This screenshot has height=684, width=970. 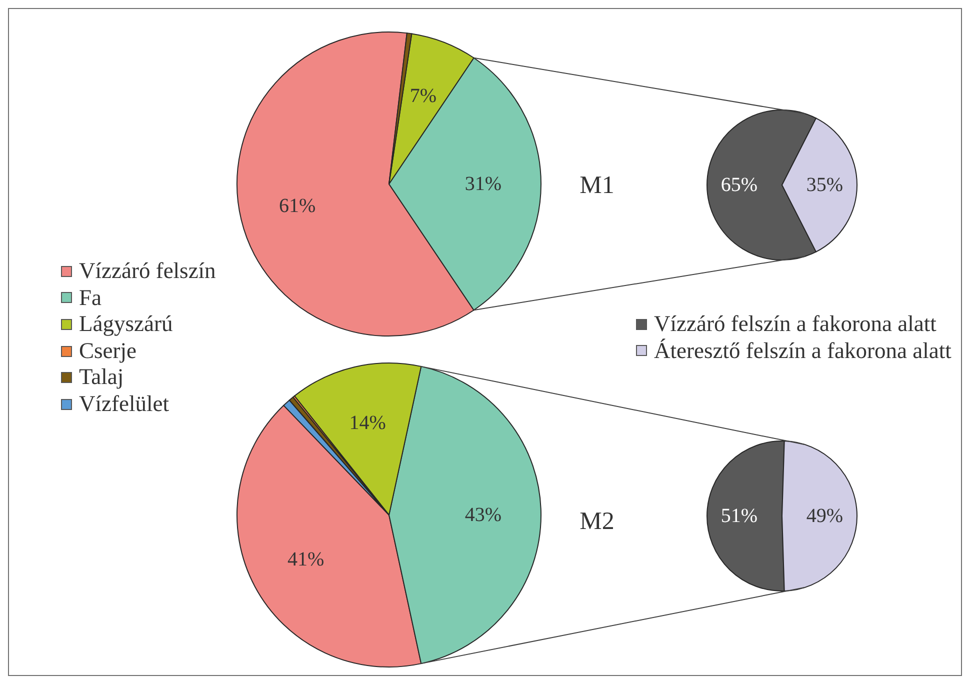 What do you see at coordinates (124, 404) in the screenshot?
I see `legend-label: Vízfelület` at bounding box center [124, 404].